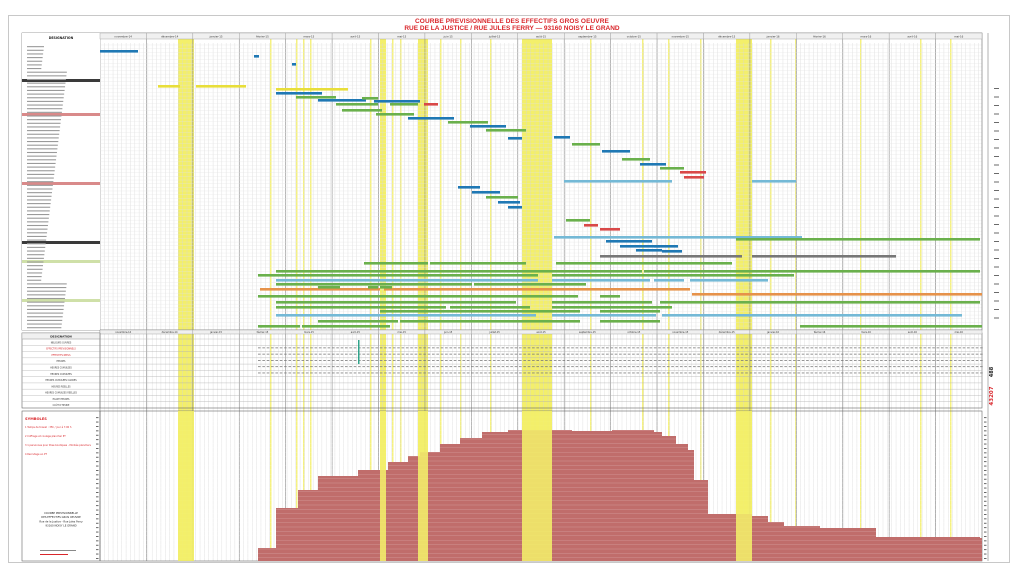 This screenshot has width=1024, height=577. Describe the element at coordinates (993, 297) in the screenshot. I see `right-totals-column: 488 43207` at that location.